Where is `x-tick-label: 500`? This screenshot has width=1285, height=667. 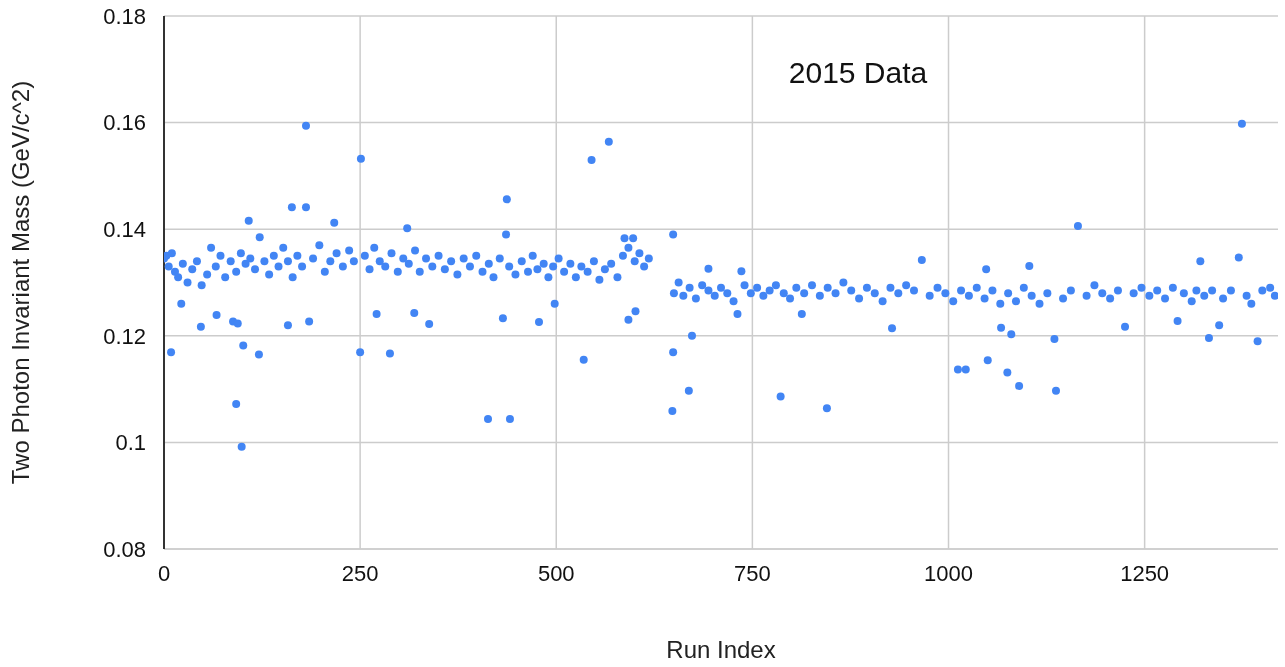 x-tick-label: 500 is located at coordinates (556, 573).